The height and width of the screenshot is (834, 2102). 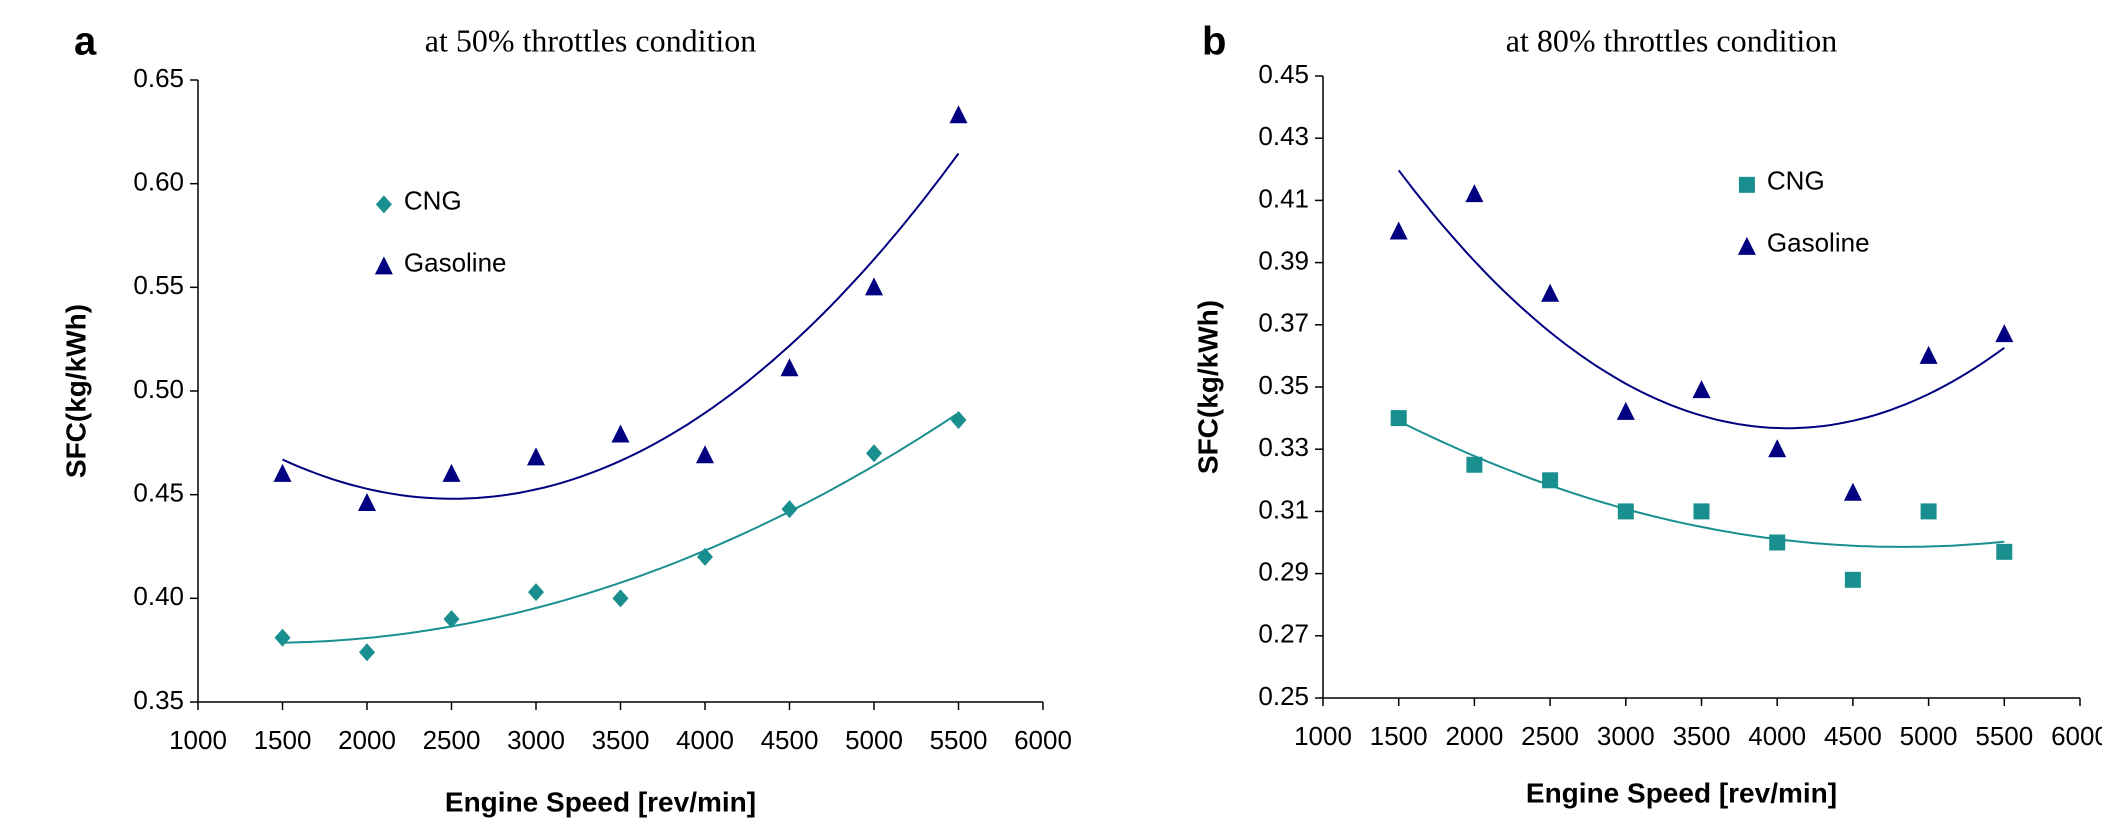 I want to click on y-tick-label: 0.39, so click(x=1283, y=260).